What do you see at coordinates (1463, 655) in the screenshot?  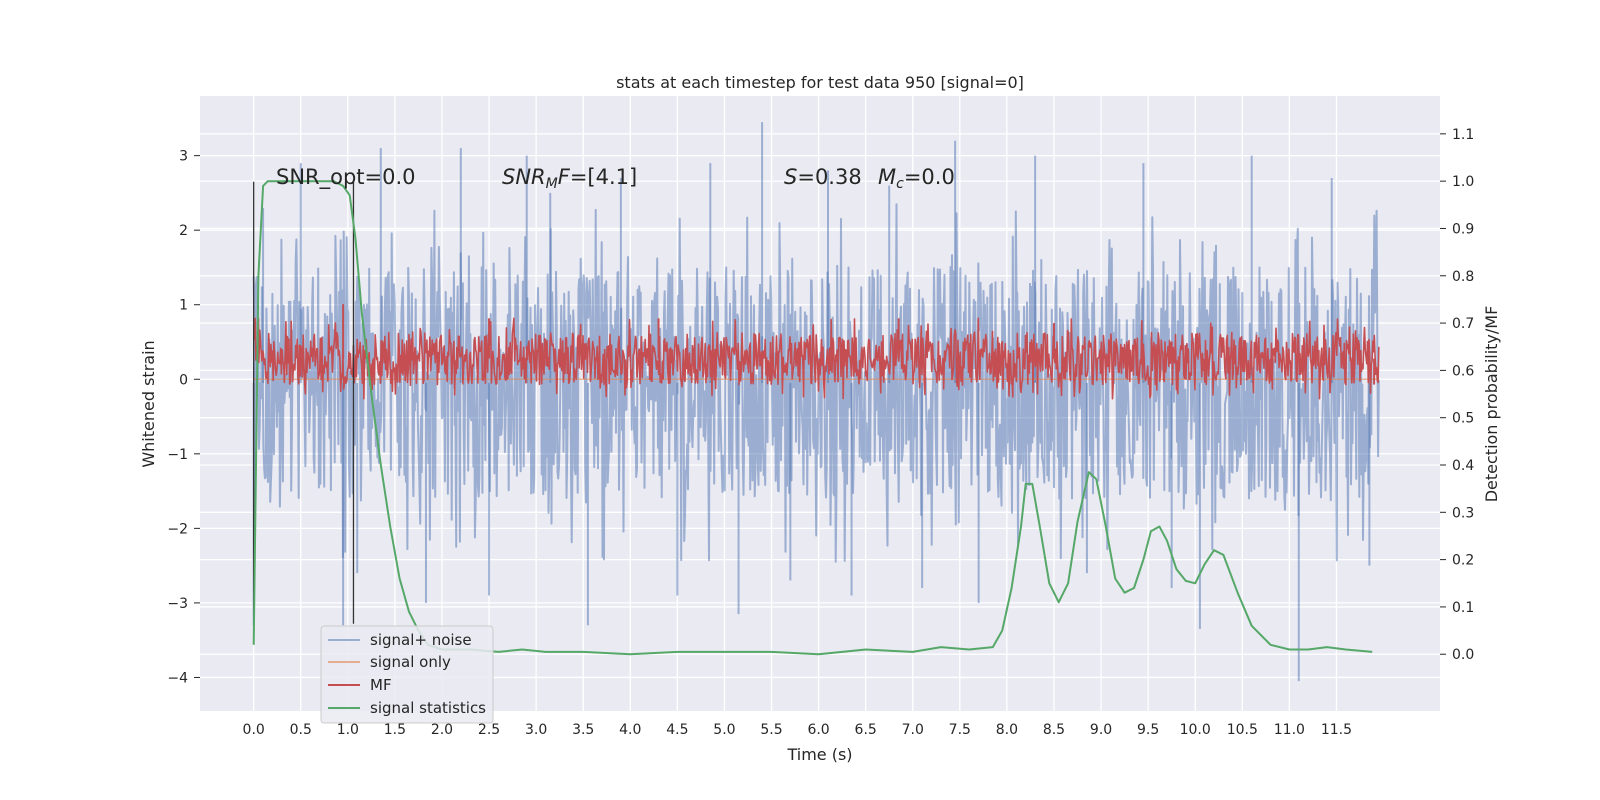 I see `y-right-tick-label: 0.0` at bounding box center [1463, 655].